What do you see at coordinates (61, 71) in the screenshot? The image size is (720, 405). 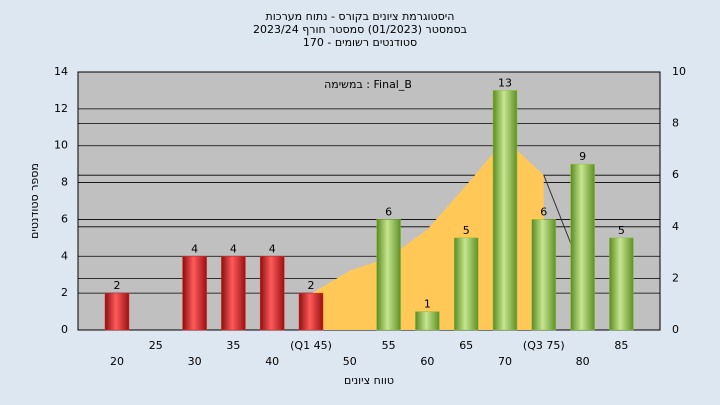 I see `y-tick-label: 14` at bounding box center [61, 71].